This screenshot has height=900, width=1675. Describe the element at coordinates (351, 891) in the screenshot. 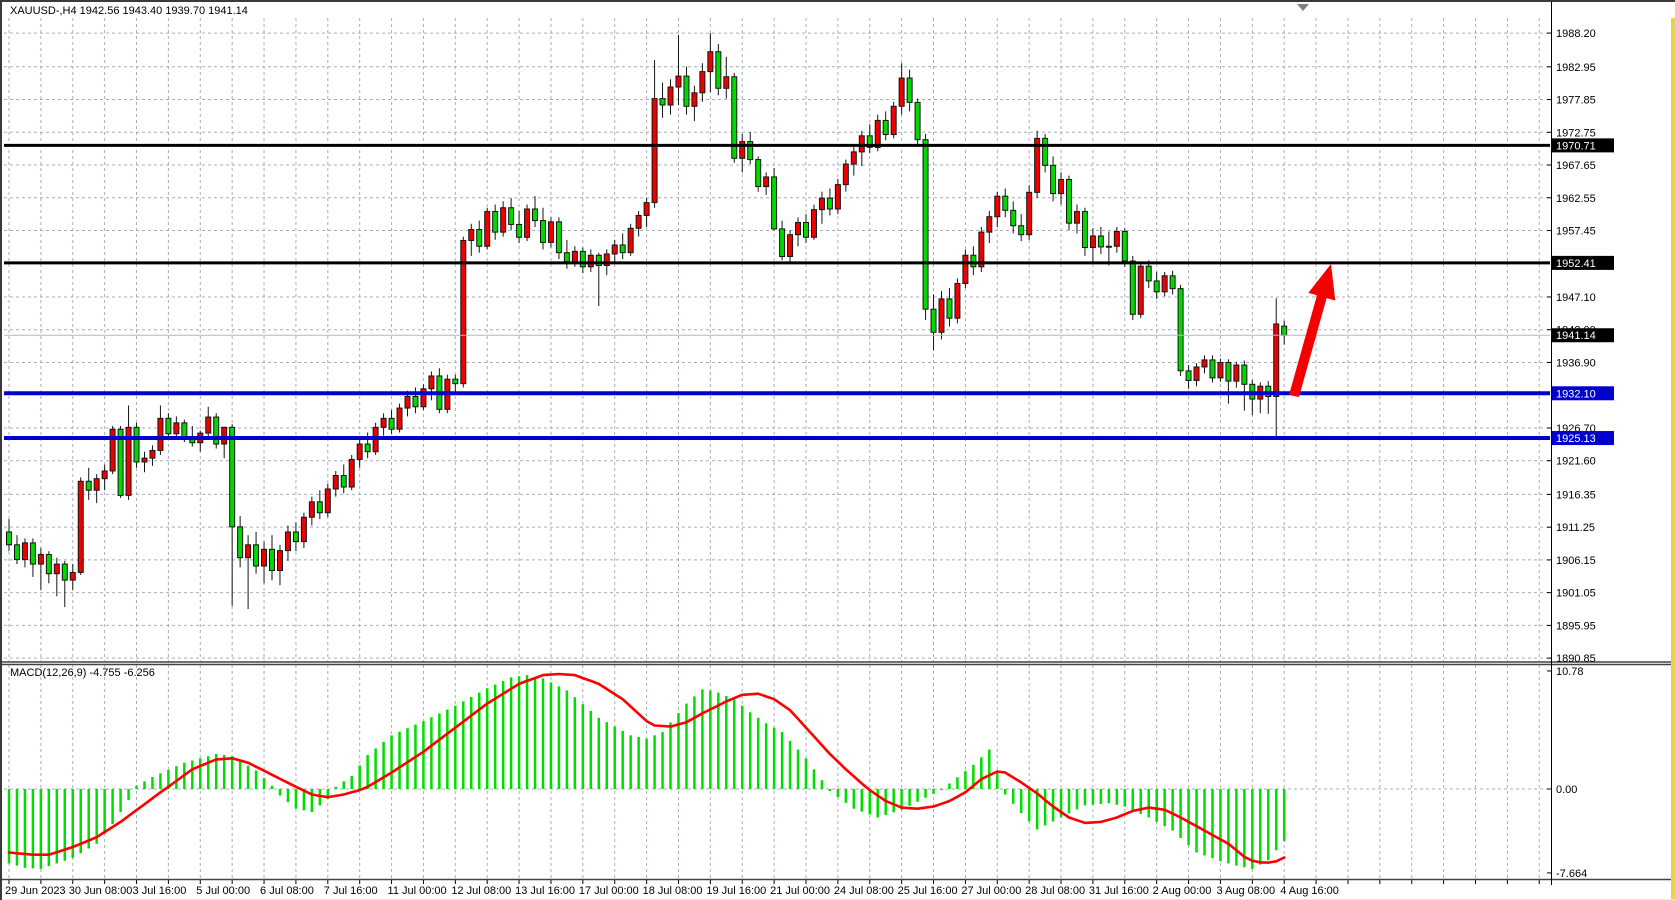

I see `time-label: 7 Jul 16:00` at that location.